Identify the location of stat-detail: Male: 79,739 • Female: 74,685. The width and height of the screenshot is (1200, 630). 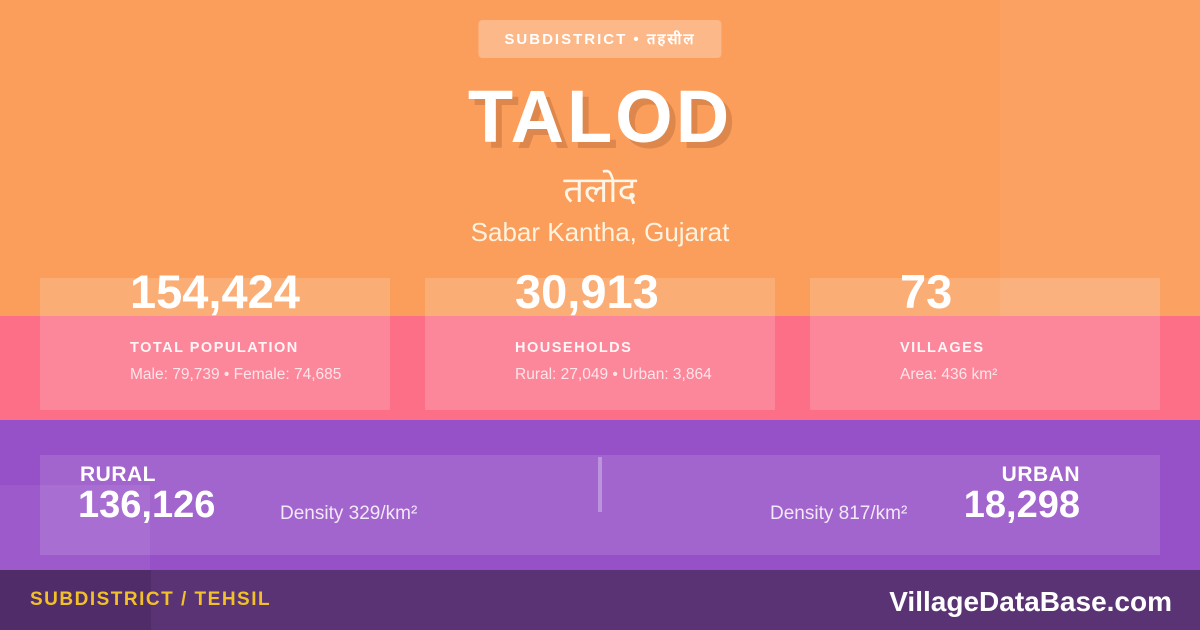
(236, 374).